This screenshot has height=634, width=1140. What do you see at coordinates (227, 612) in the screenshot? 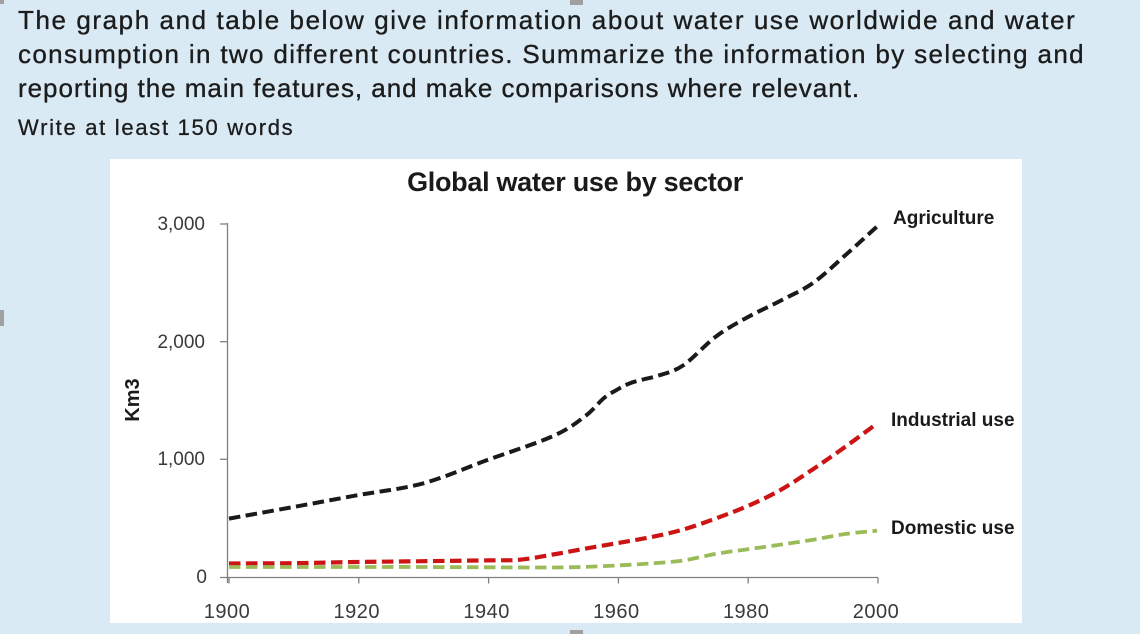
I see `svg-text: 1900` at bounding box center [227, 612].